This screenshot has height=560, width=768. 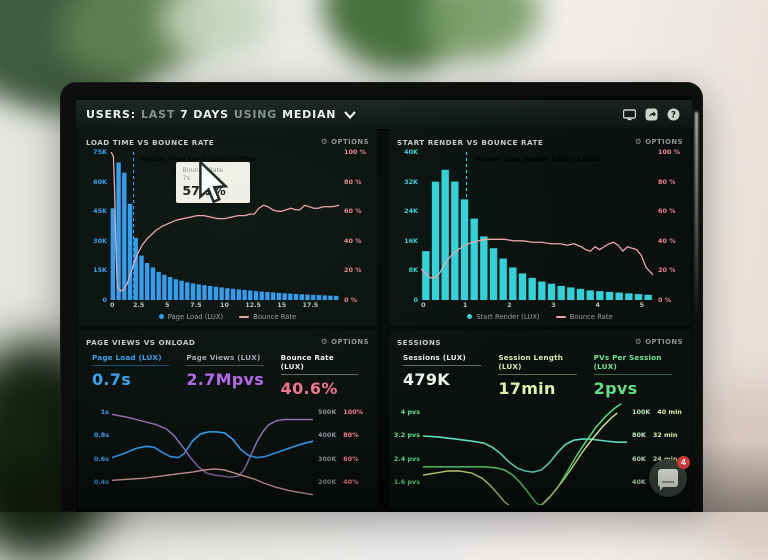 I want to click on y-tick-label: 45K, so click(x=100, y=211).